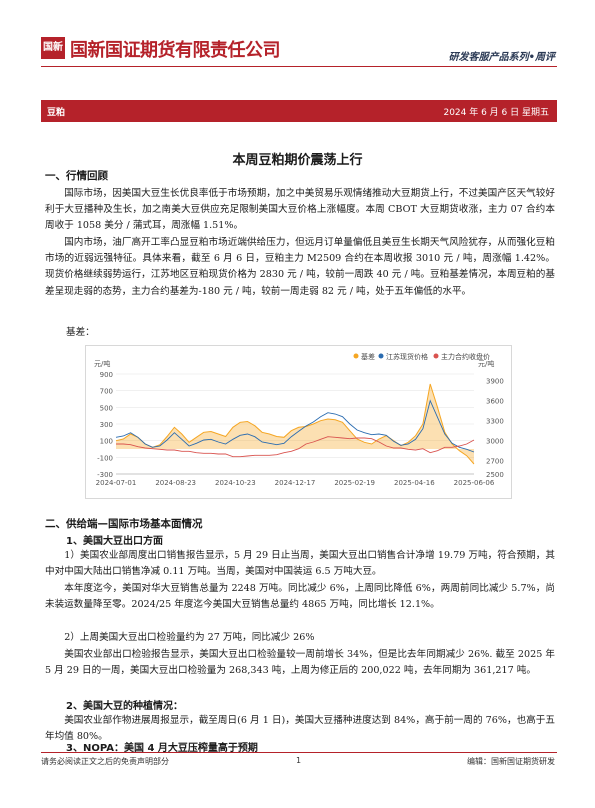 This screenshot has height=808, width=595. I want to click on series-area-basis, so click(295, 424).